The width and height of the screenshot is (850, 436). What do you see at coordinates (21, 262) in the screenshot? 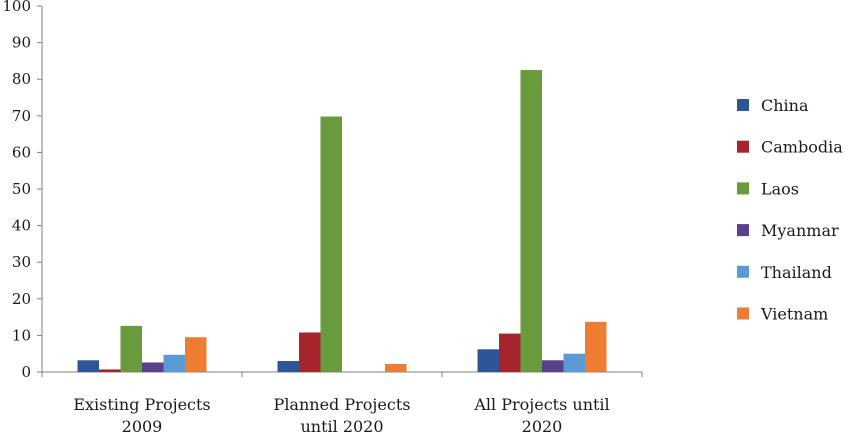
I see `y-tick-label: 30` at bounding box center [21, 262].